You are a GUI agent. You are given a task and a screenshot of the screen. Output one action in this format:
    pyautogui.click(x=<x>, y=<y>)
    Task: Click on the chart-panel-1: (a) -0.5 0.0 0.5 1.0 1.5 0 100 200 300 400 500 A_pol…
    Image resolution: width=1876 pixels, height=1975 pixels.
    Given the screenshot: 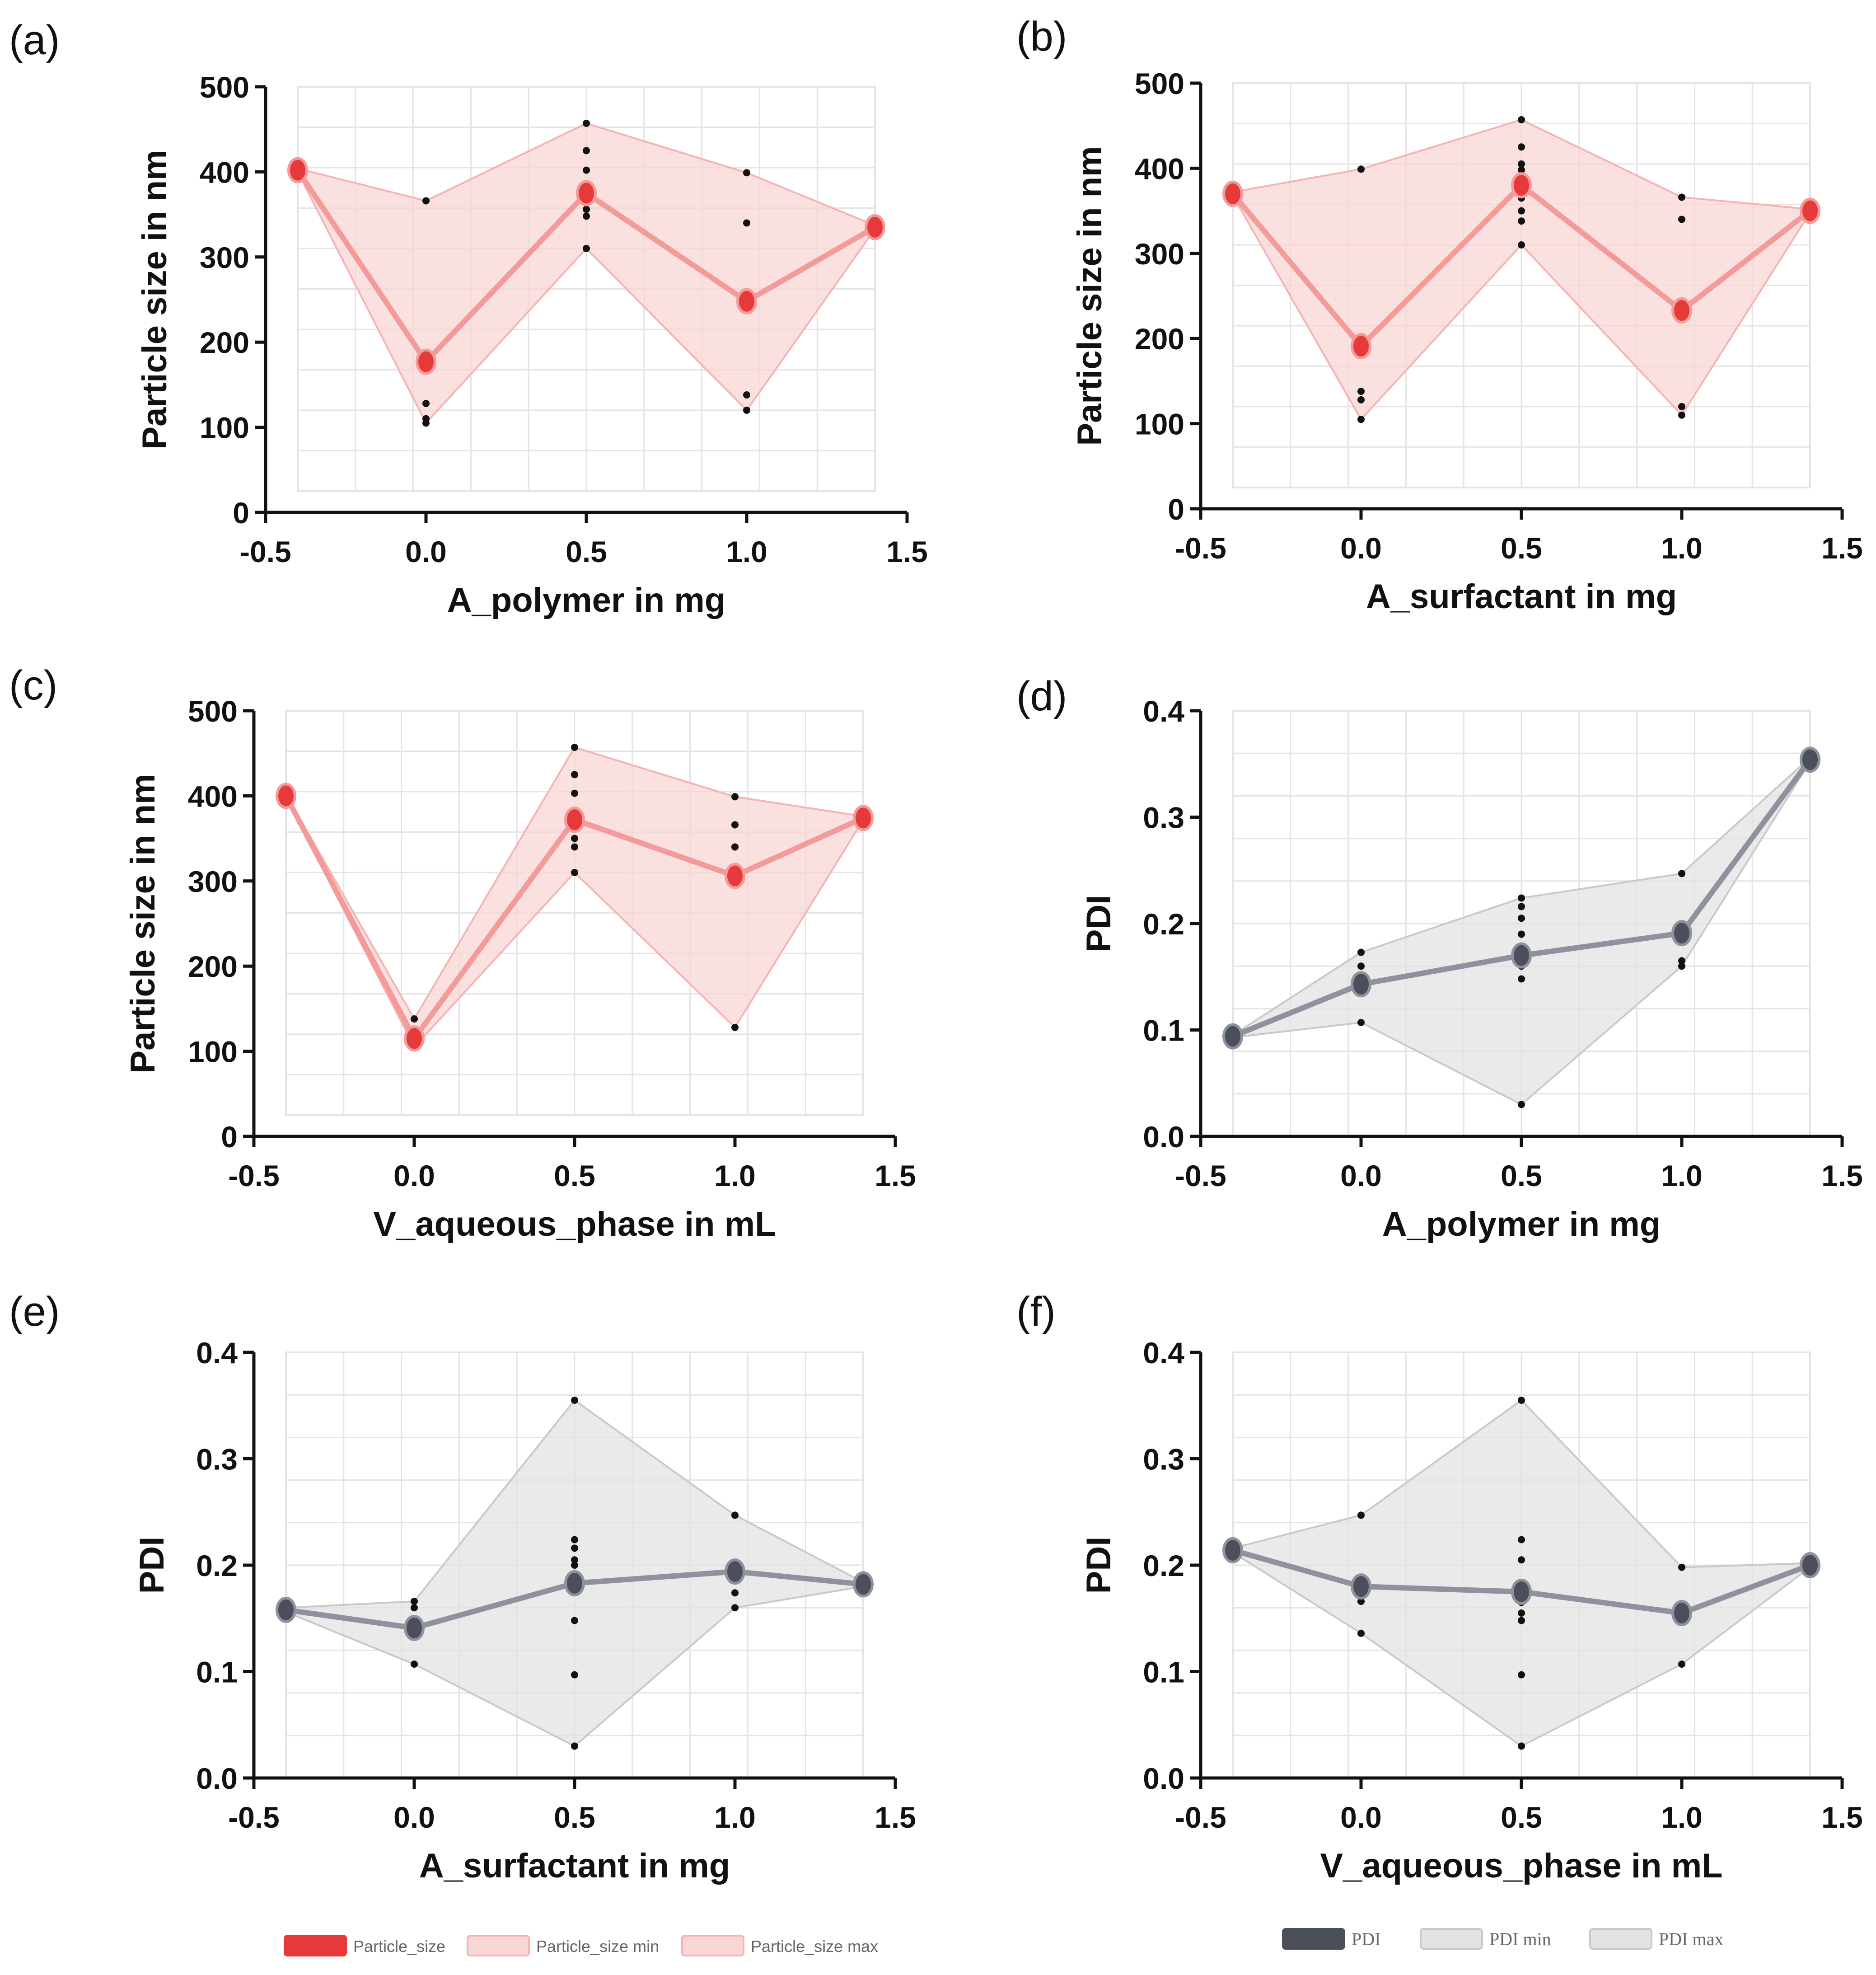 What is the action you would take?
    pyautogui.click(x=468, y=318)
    